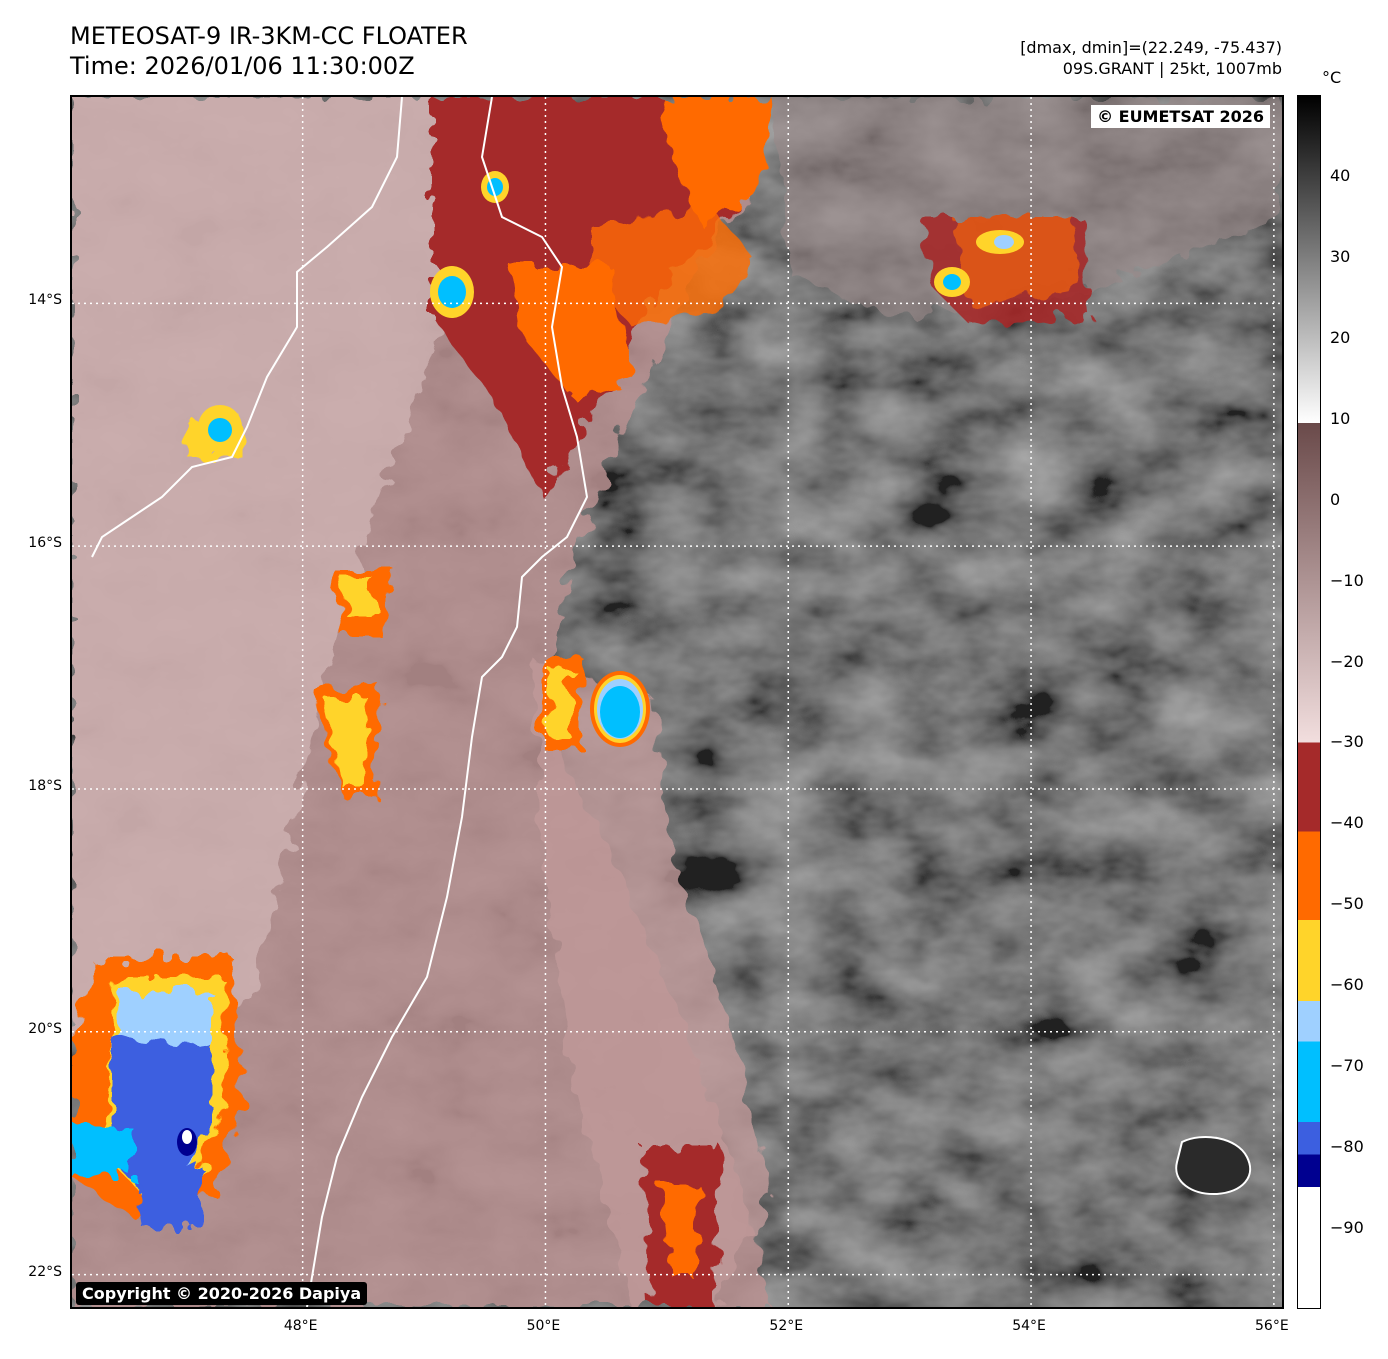 This screenshot has height=1359, width=1388. Describe the element at coordinates (559, 702) in the screenshot. I see `cold-top-east-1-yellow` at that location.